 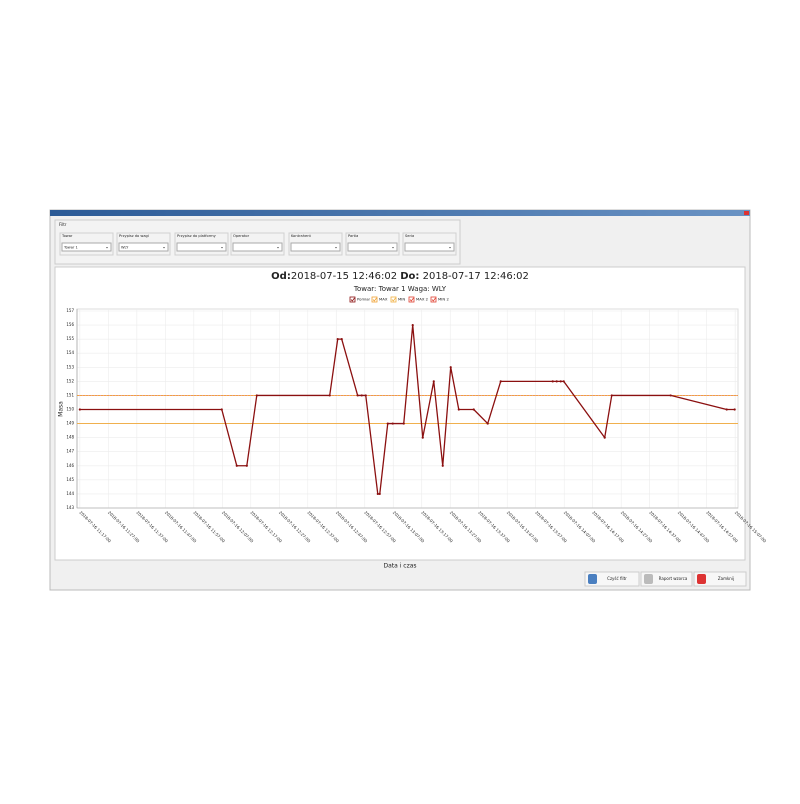 What do you see at coordinates (134, 236) in the screenshot?
I see `filter-label: Przypisz do wagi` at bounding box center [134, 236].